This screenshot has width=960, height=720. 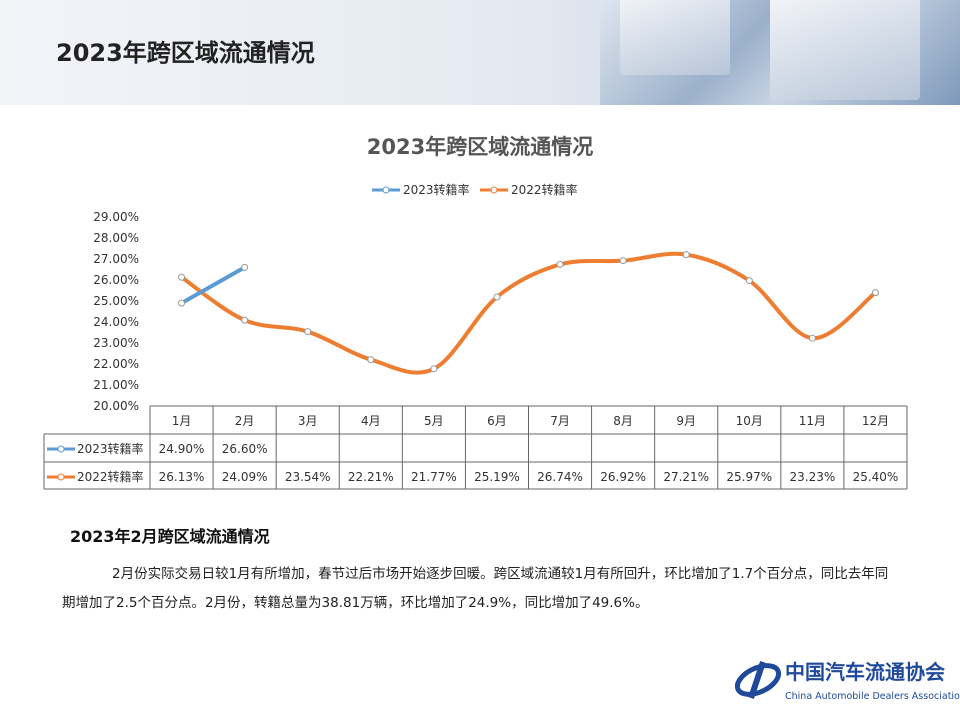 What do you see at coordinates (876, 477) in the screenshot?
I see `data-label: 25.40%` at bounding box center [876, 477].